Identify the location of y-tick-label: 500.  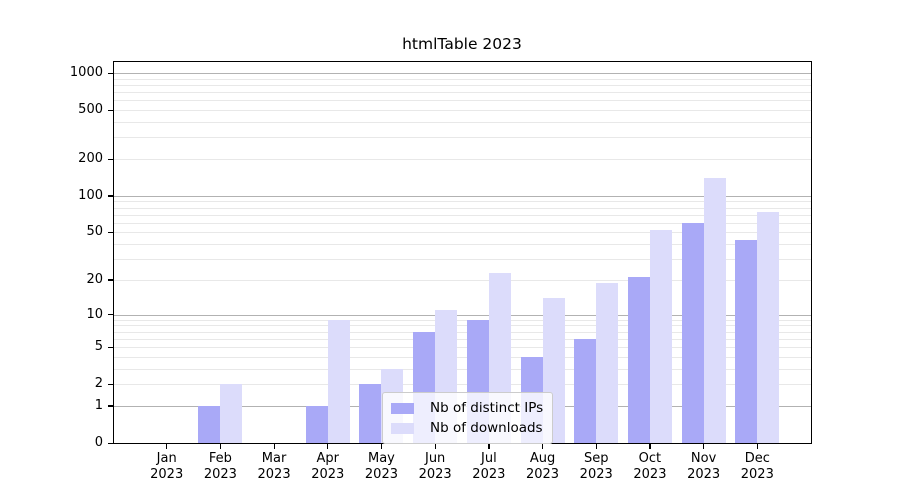
(90, 110).